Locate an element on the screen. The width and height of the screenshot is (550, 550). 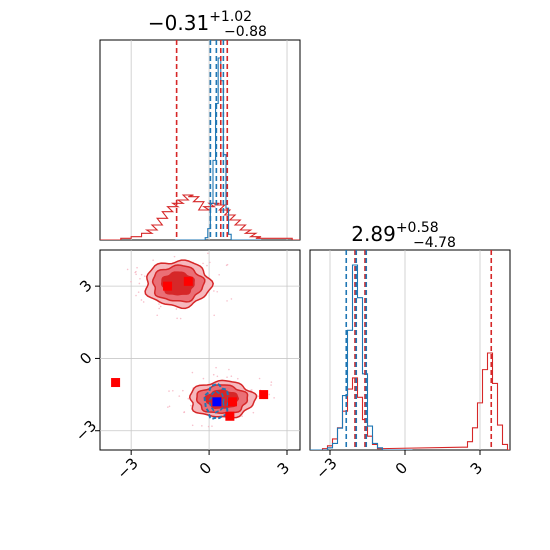
blue-marker is located at coordinates (217, 402).